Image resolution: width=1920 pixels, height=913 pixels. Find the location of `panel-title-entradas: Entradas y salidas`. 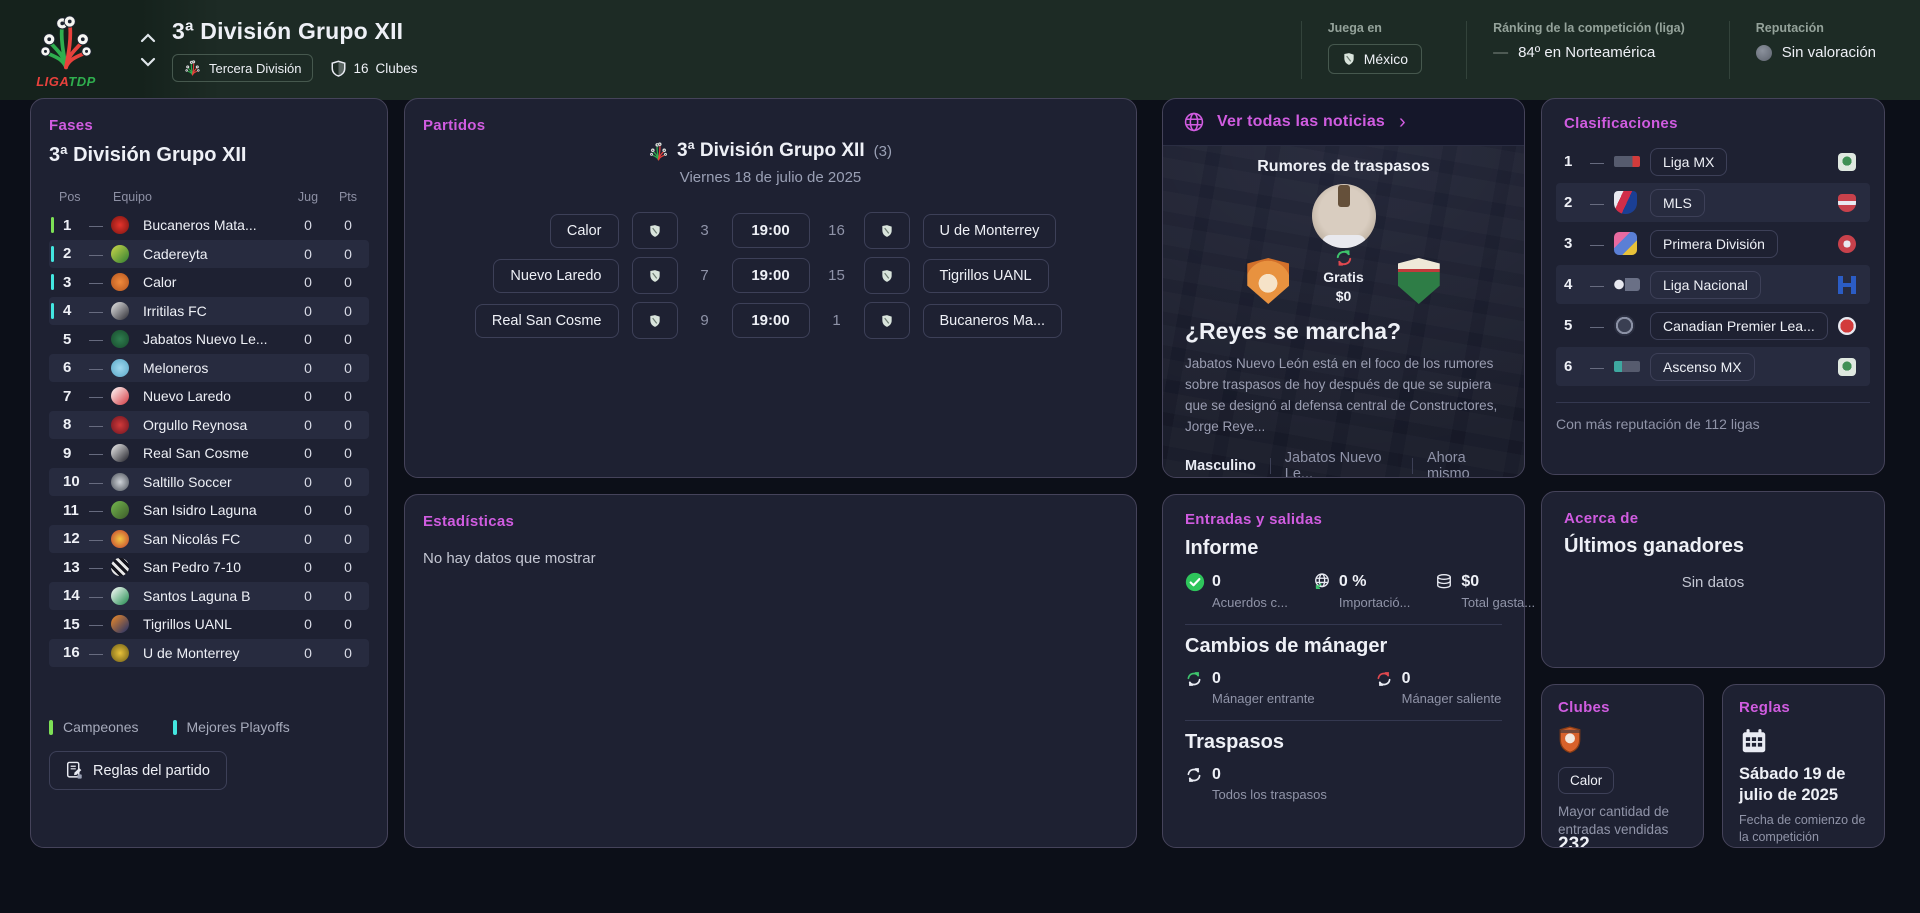

panel-title-entradas: Entradas y salidas is located at coordinates (1254, 519).